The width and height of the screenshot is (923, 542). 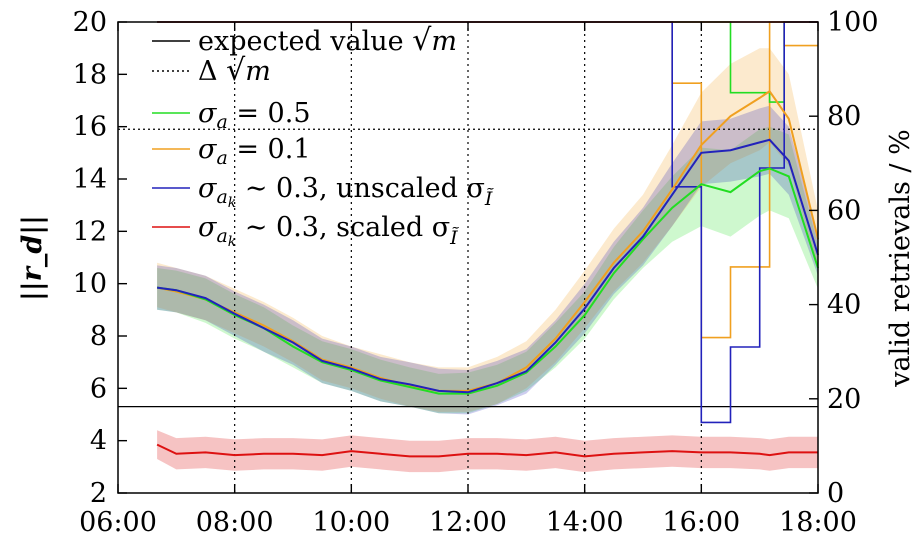 What do you see at coordinates (90, 284) in the screenshot?
I see `y-left-tick-label-10: 10` at bounding box center [90, 284].